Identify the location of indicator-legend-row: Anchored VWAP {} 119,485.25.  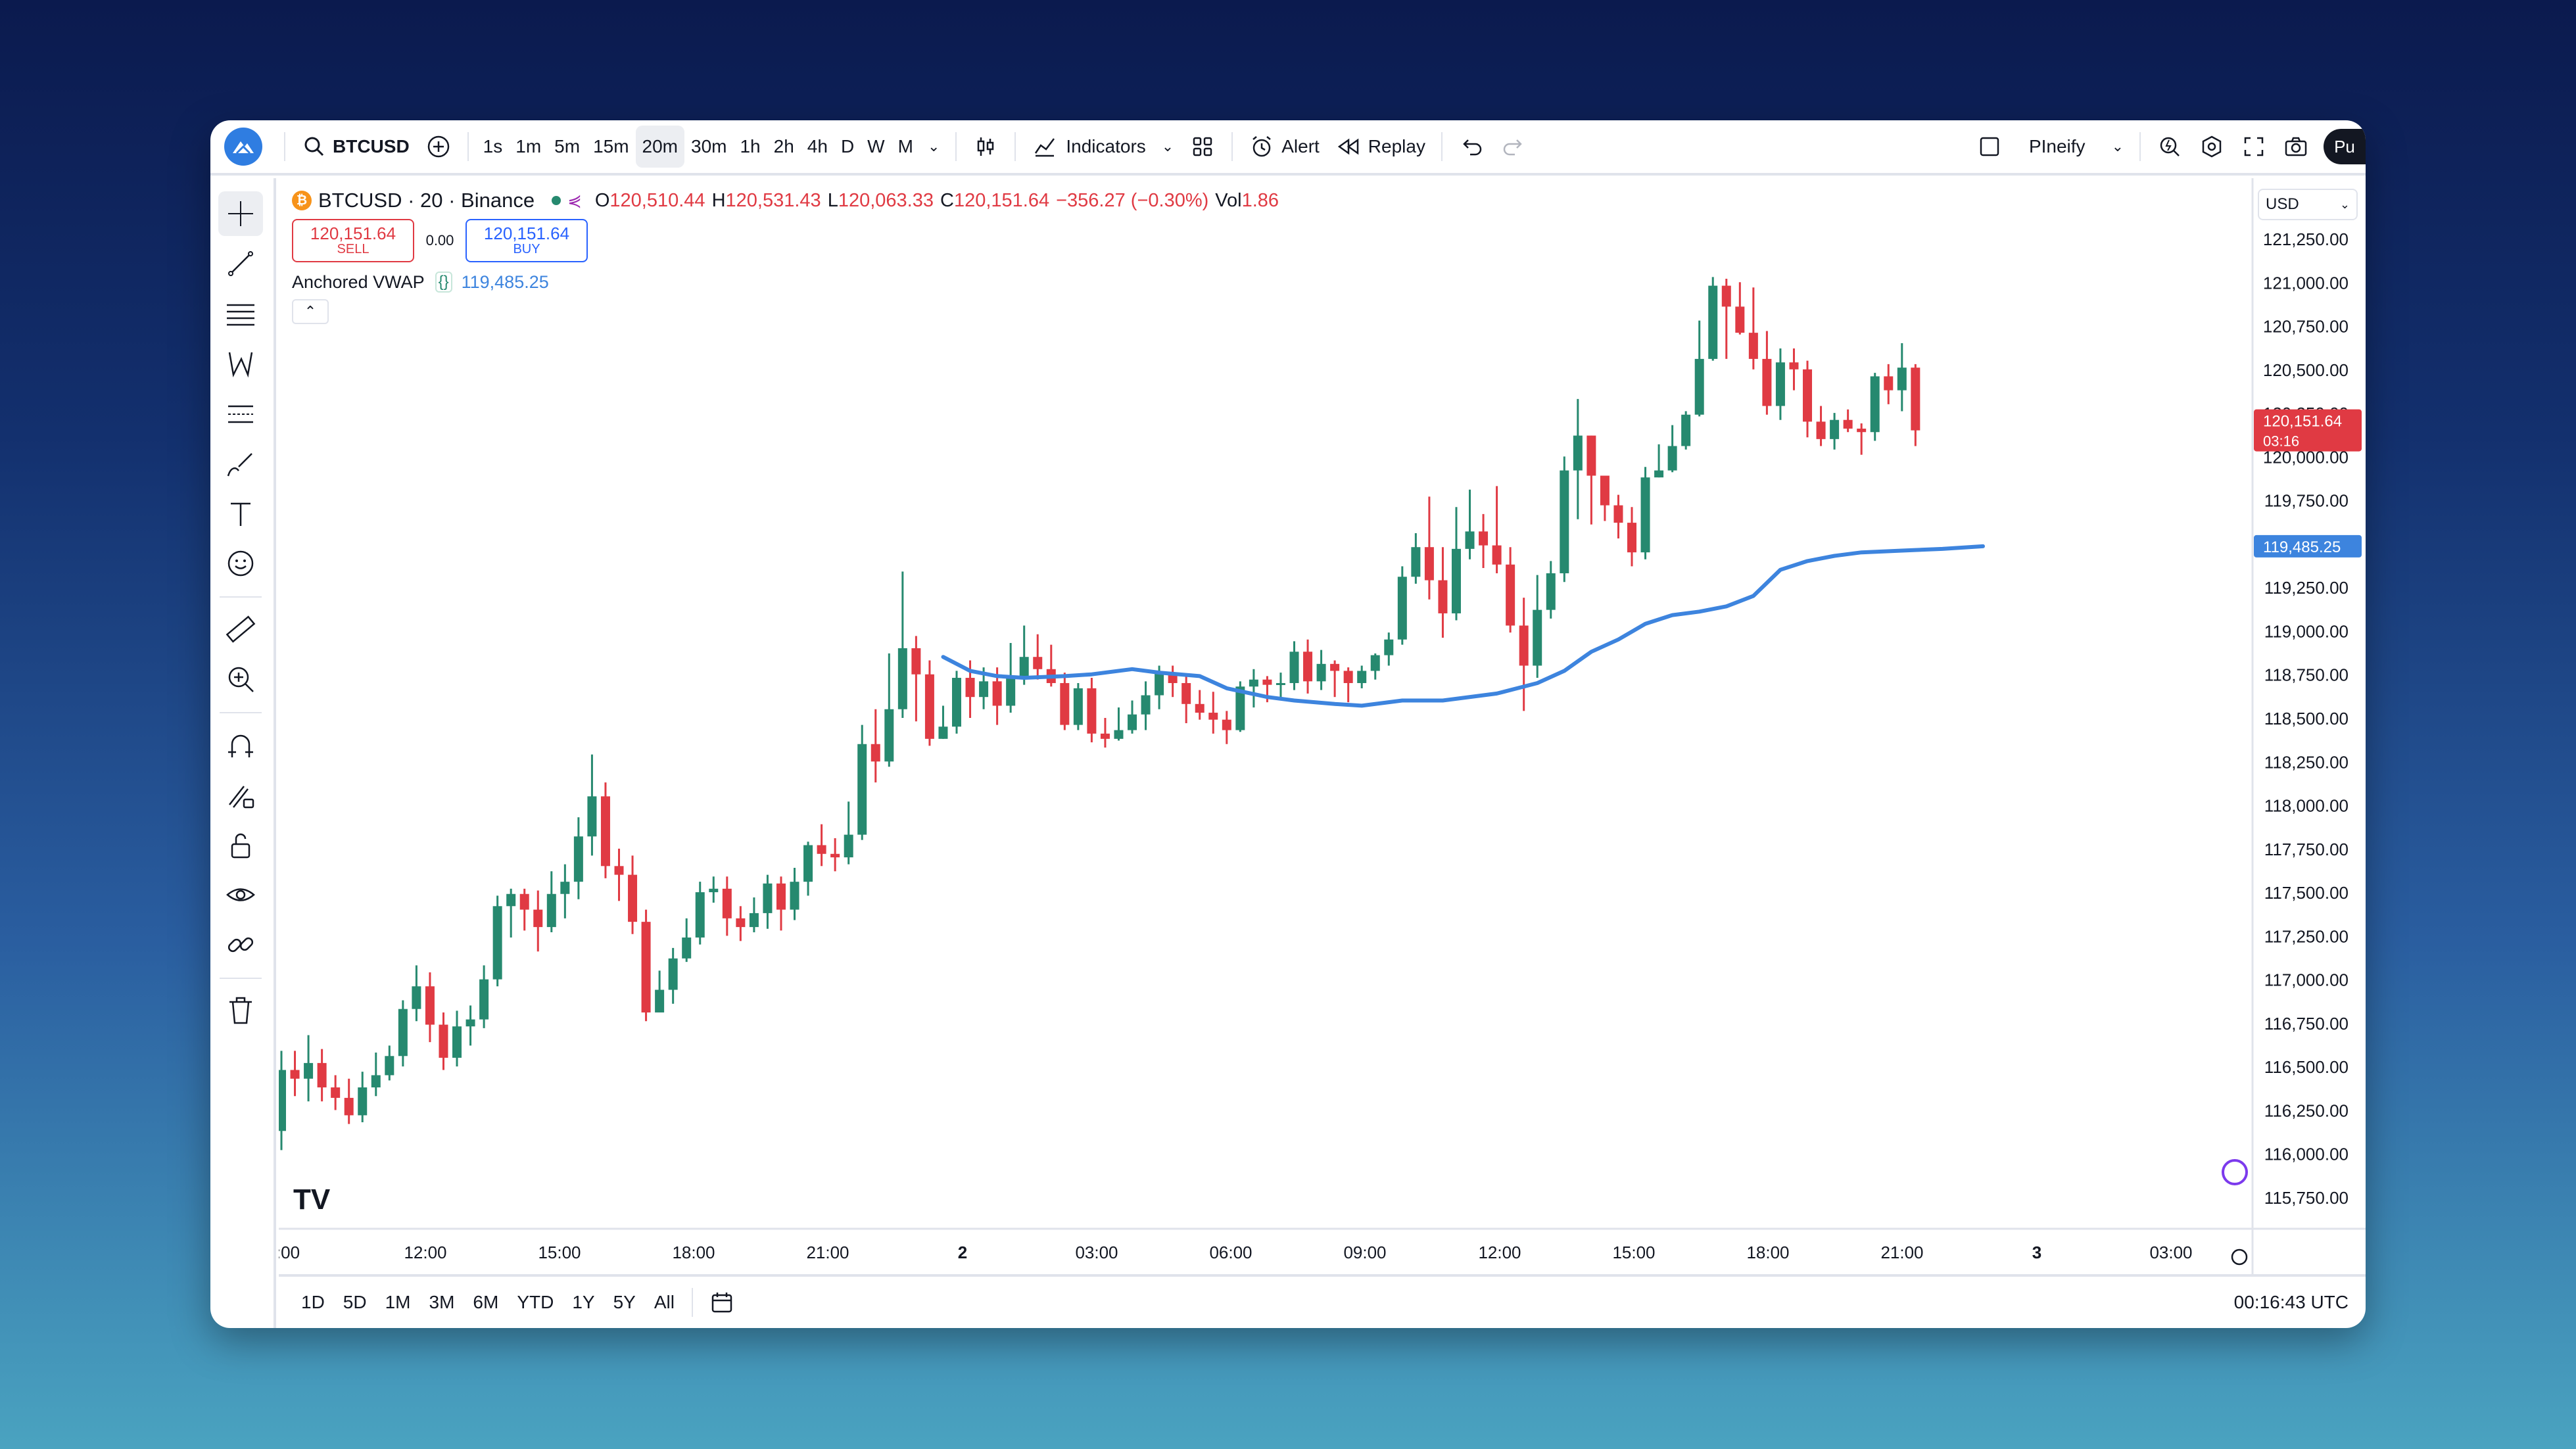
(786, 282).